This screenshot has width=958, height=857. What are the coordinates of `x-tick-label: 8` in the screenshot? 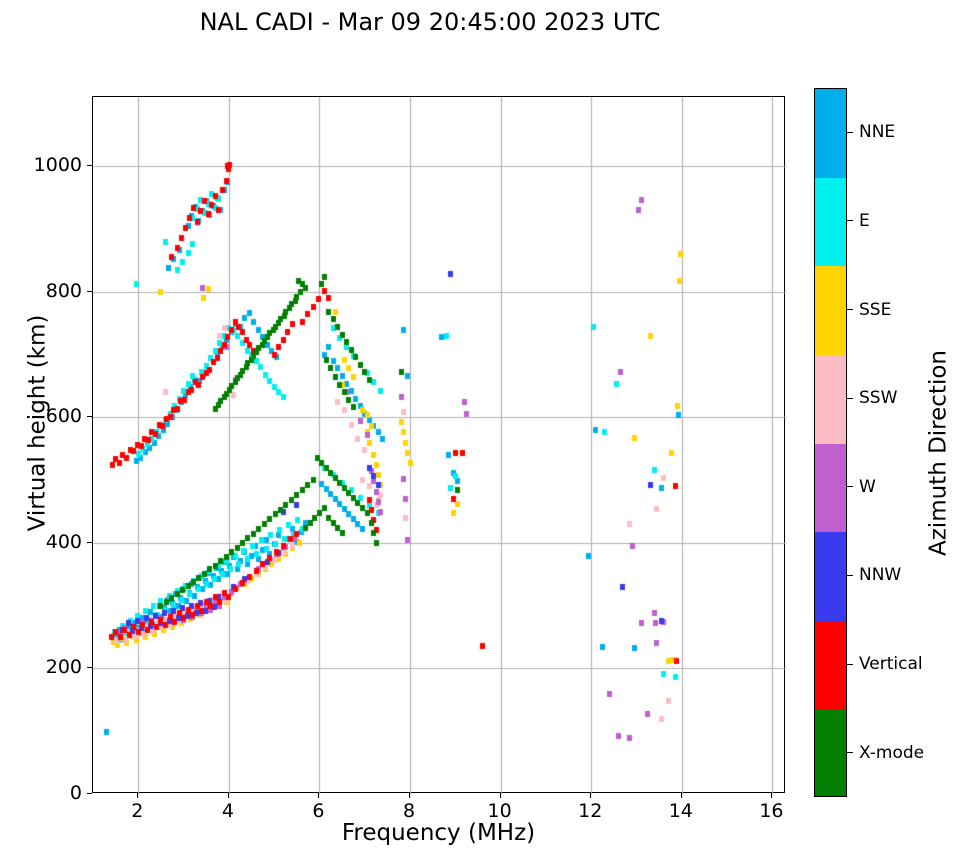 It's located at (409, 811).